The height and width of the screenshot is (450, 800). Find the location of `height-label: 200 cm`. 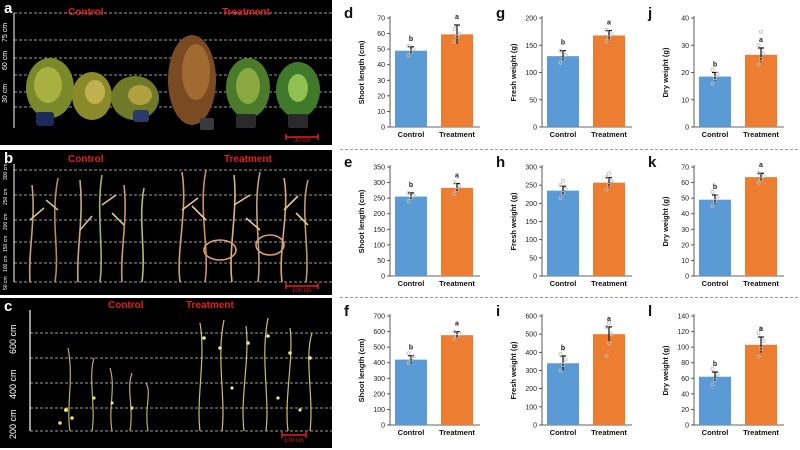

height-label: 200 cm is located at coordinates (13, 424).